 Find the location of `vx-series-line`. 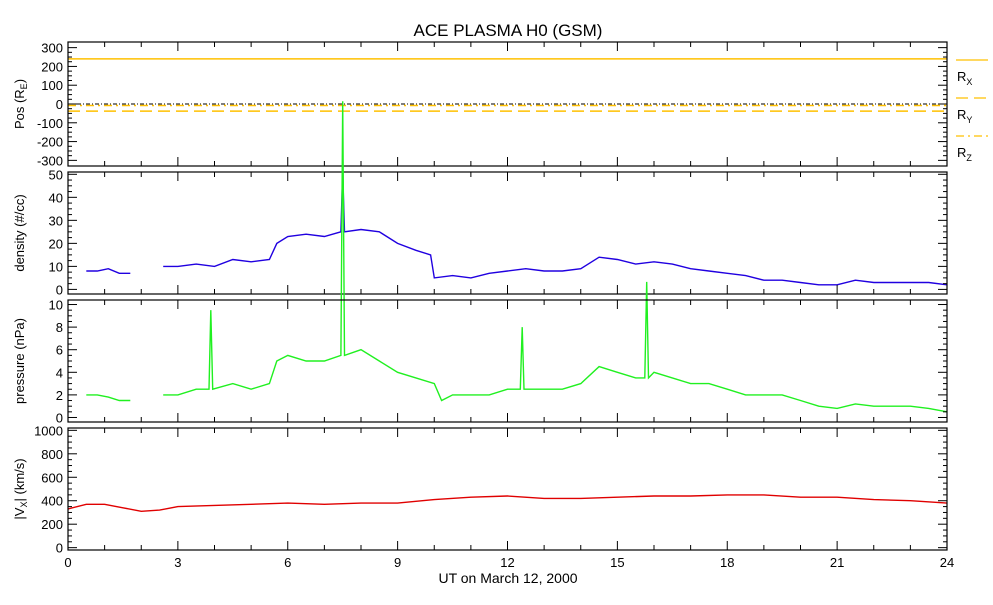

vx-series-line is located at coordinates (507, 503).